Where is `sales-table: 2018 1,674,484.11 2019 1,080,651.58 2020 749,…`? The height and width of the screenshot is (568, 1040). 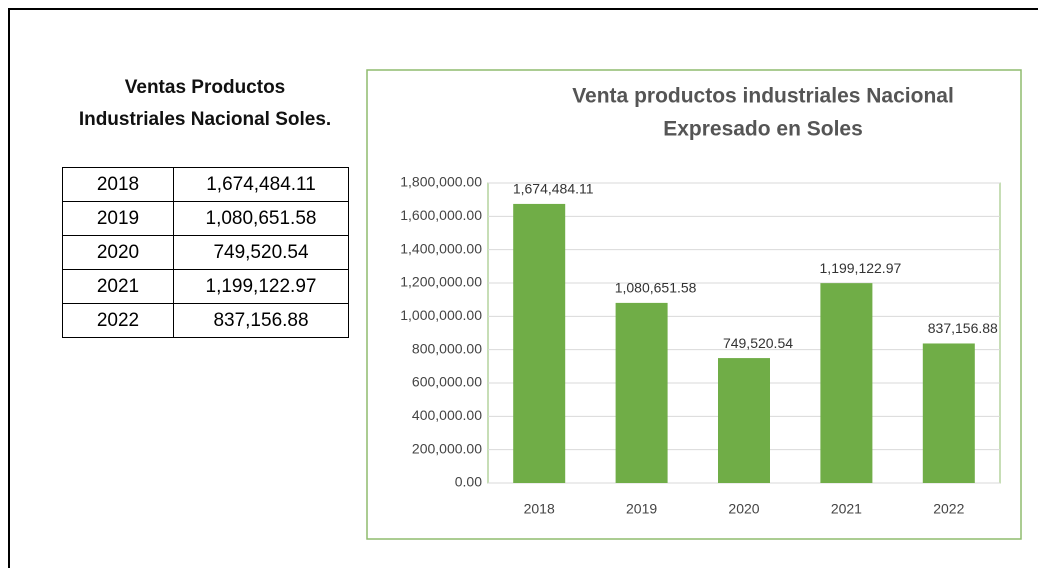
sales-table: 2018 1,674,484.11 2019 1,080,651.58 2020 749,… is located at coordinates (205, 252).